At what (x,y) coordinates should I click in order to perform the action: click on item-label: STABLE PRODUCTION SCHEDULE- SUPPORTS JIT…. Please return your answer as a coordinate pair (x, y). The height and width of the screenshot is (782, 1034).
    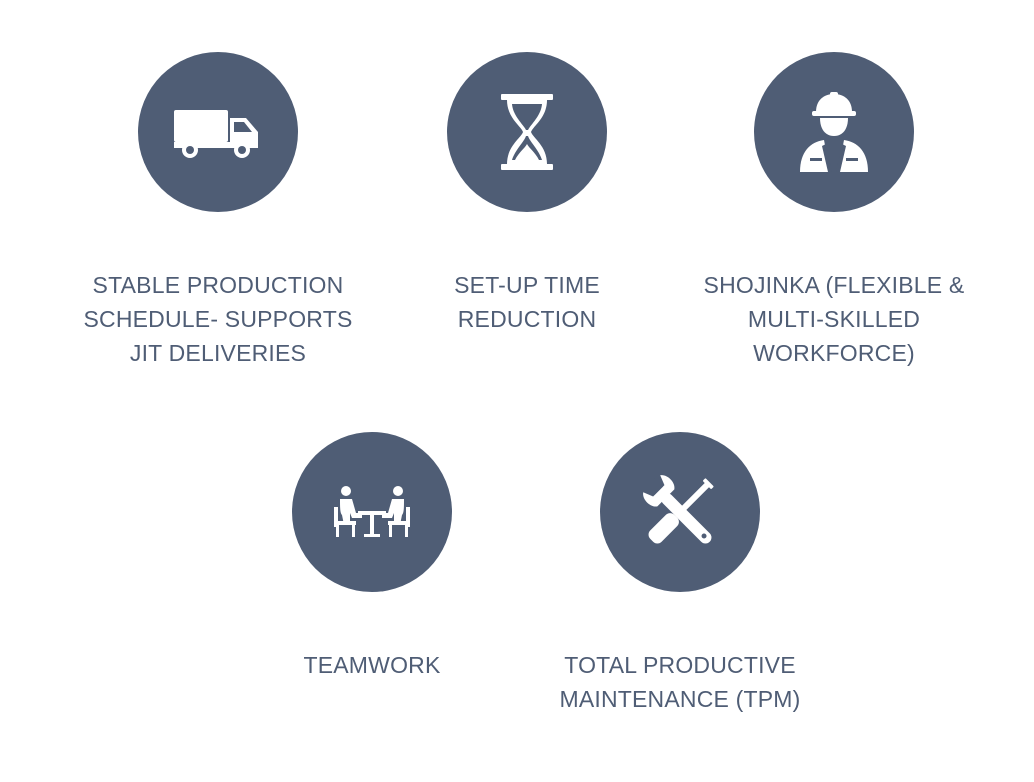
    Looking at the image, I should click on (218, 319).